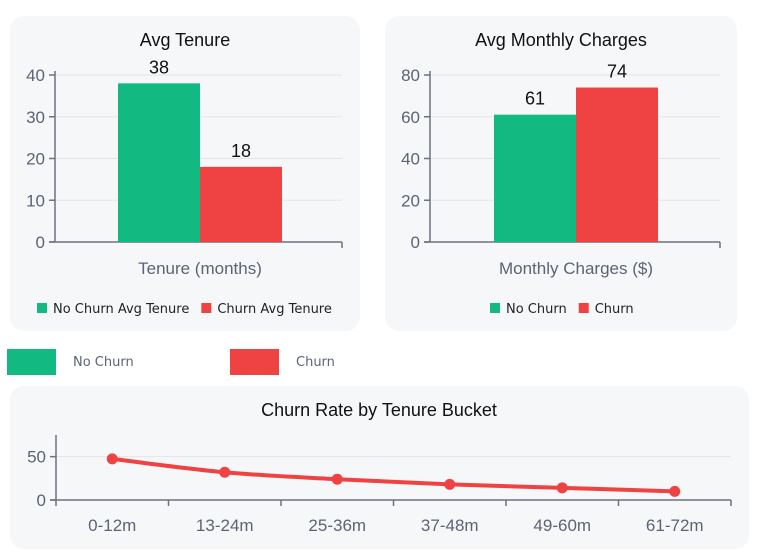 Image resolution: width=757 pixels, height=557 pixels. I want to click on legend-entry: Churn Avg Tenure, so click(274, 309).